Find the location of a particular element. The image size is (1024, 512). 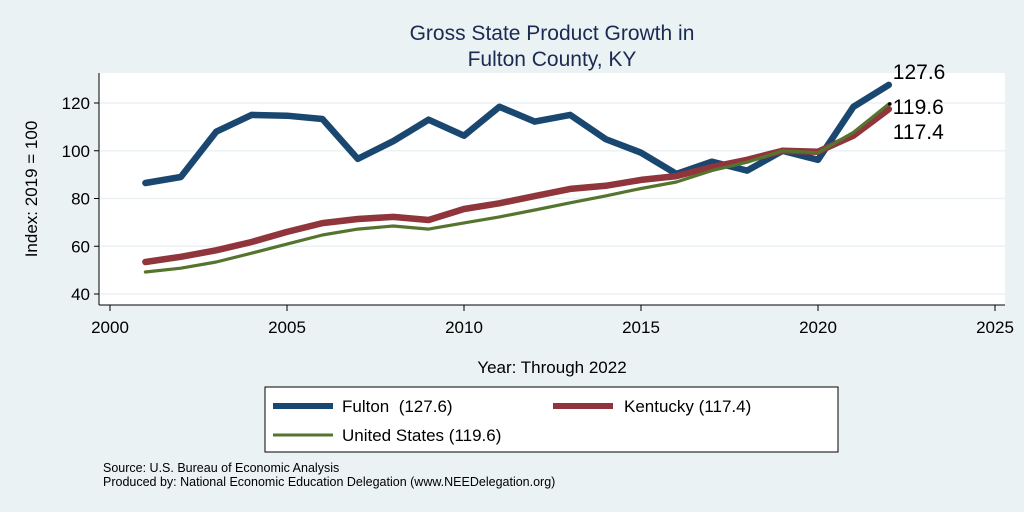

x-axis-title: Year: Through 2022 is located at coordinates (551, 367).